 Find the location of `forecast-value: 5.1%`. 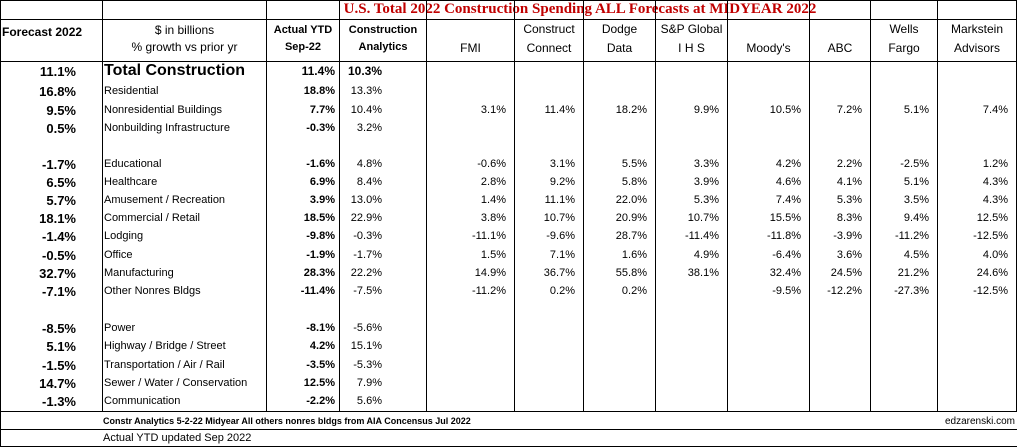

forecast-value: 5.1% is located at coordinates (61, 346).